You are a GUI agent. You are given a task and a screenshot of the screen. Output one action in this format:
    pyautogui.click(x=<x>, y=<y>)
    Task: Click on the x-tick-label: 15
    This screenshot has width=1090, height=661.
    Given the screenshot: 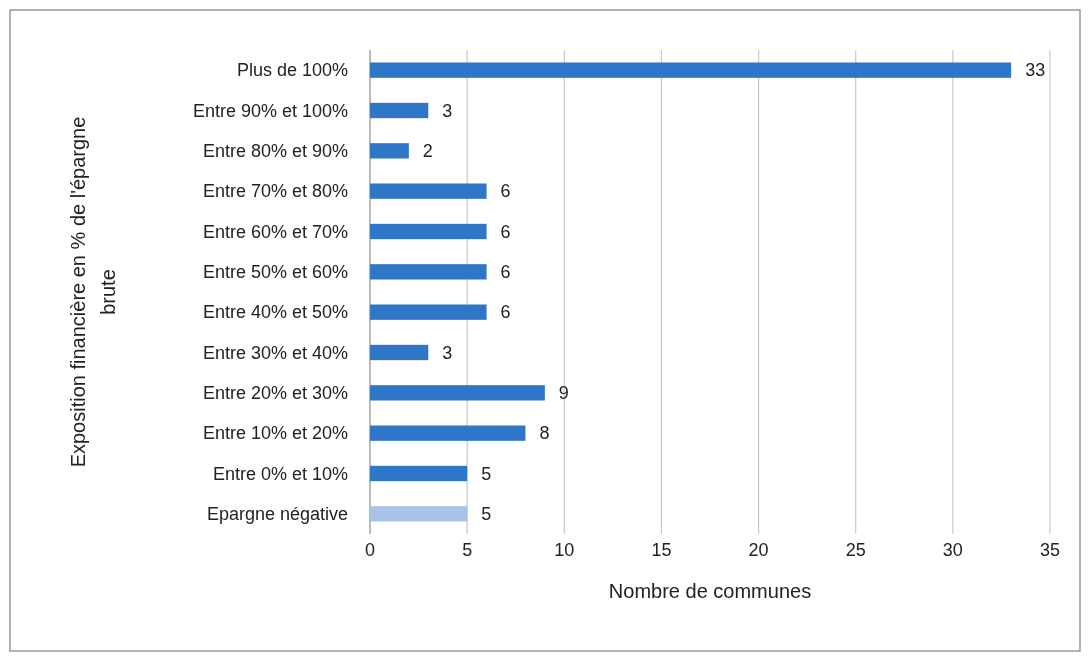 What is the action you would take?
    pyautogui.click(x=661, y=550)
    